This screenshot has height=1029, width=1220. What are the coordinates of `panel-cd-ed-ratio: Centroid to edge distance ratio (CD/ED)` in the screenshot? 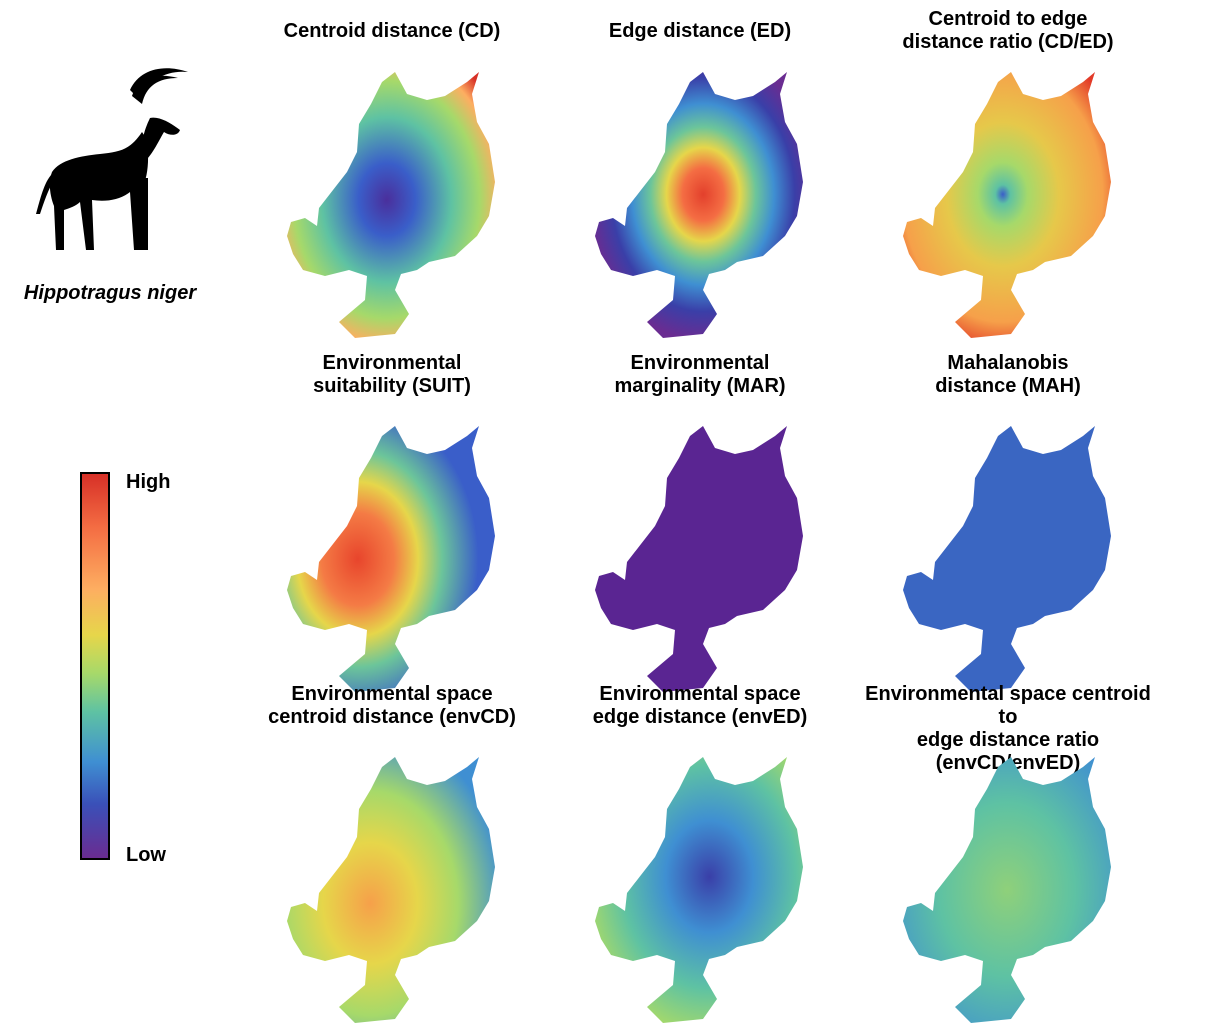 It's located at (1008, 178).